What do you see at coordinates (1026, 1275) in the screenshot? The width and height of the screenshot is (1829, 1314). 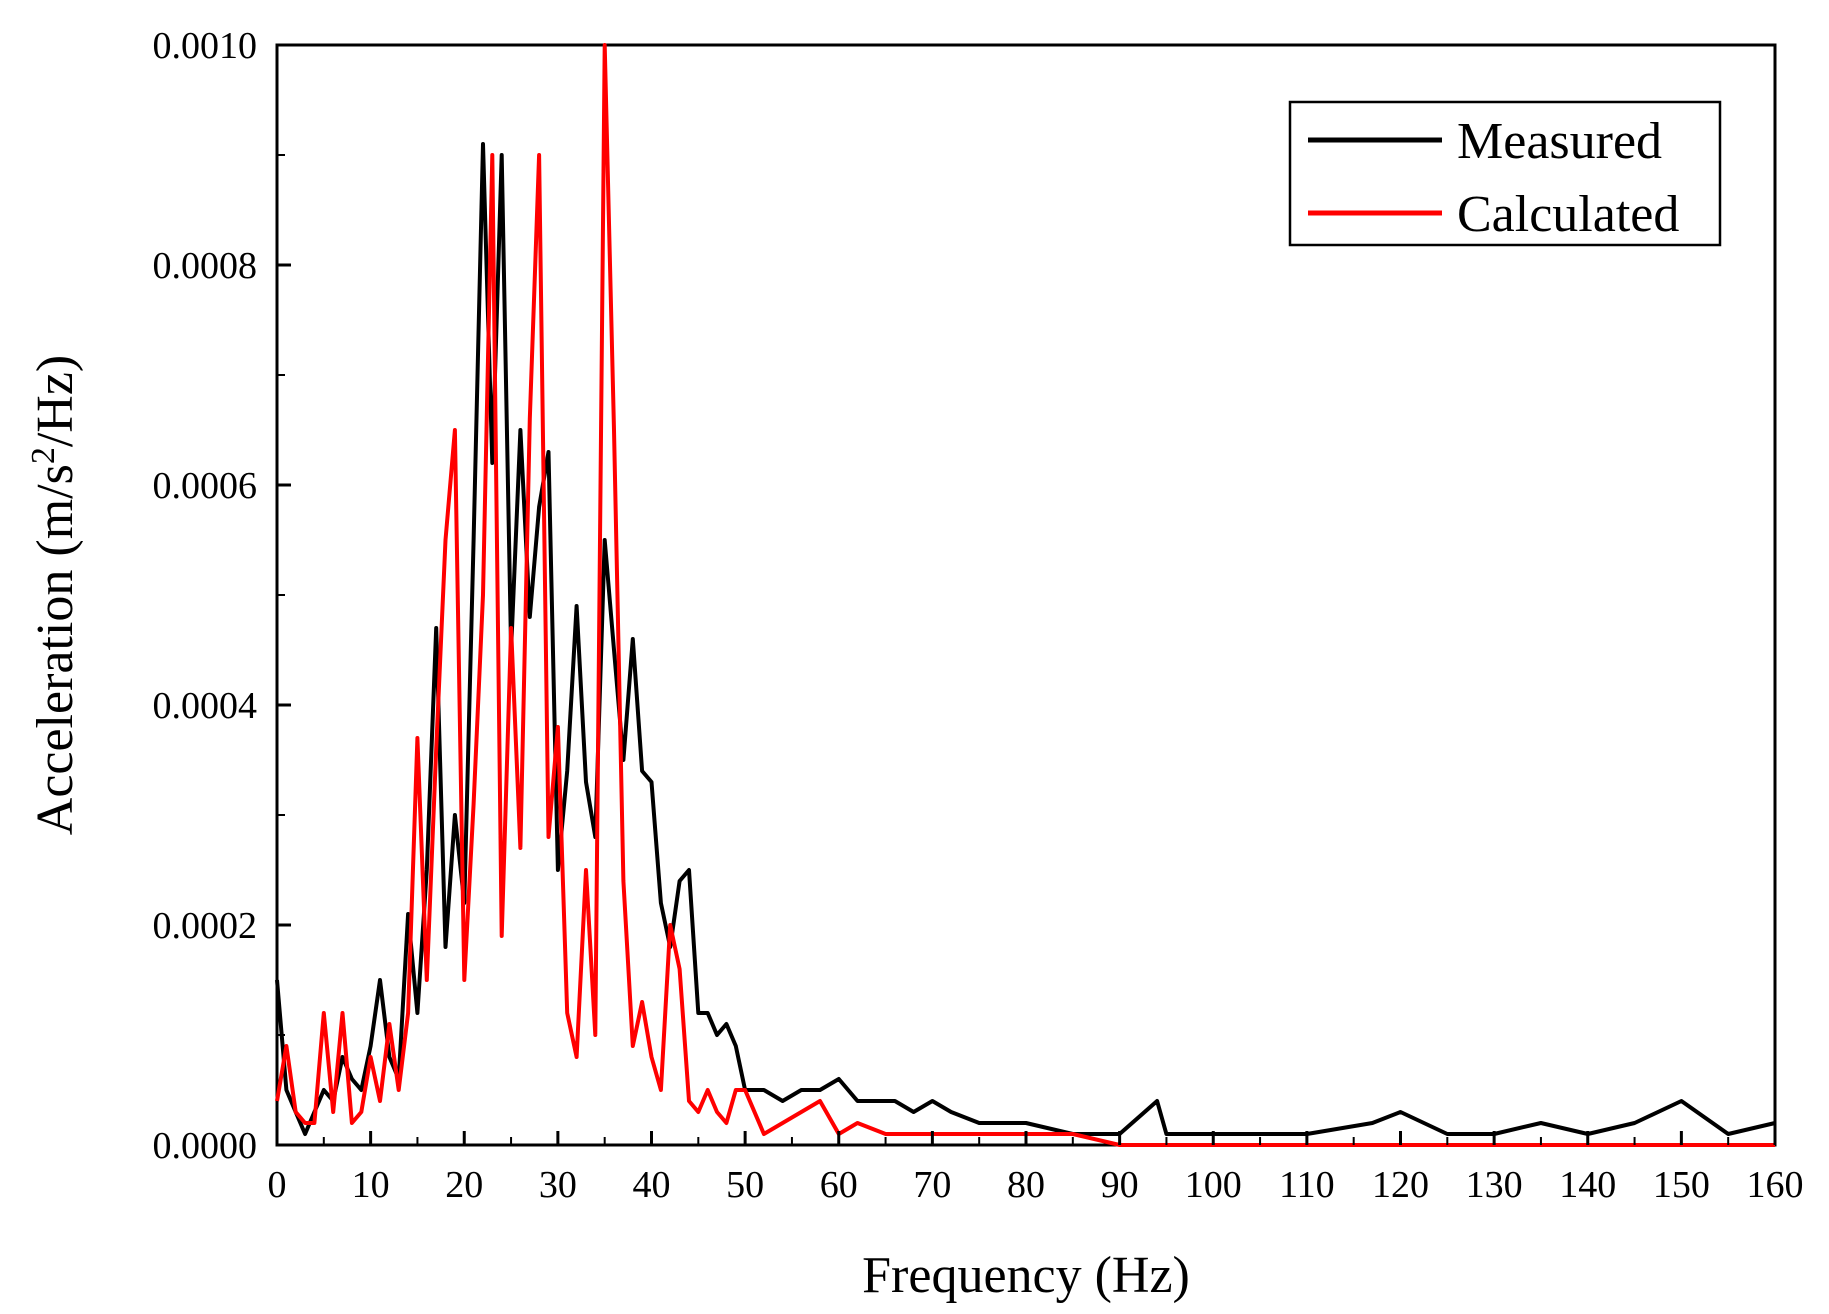 I see `x-axis-title: Frequency (Hz)` at bounding box center [1026, 1275].